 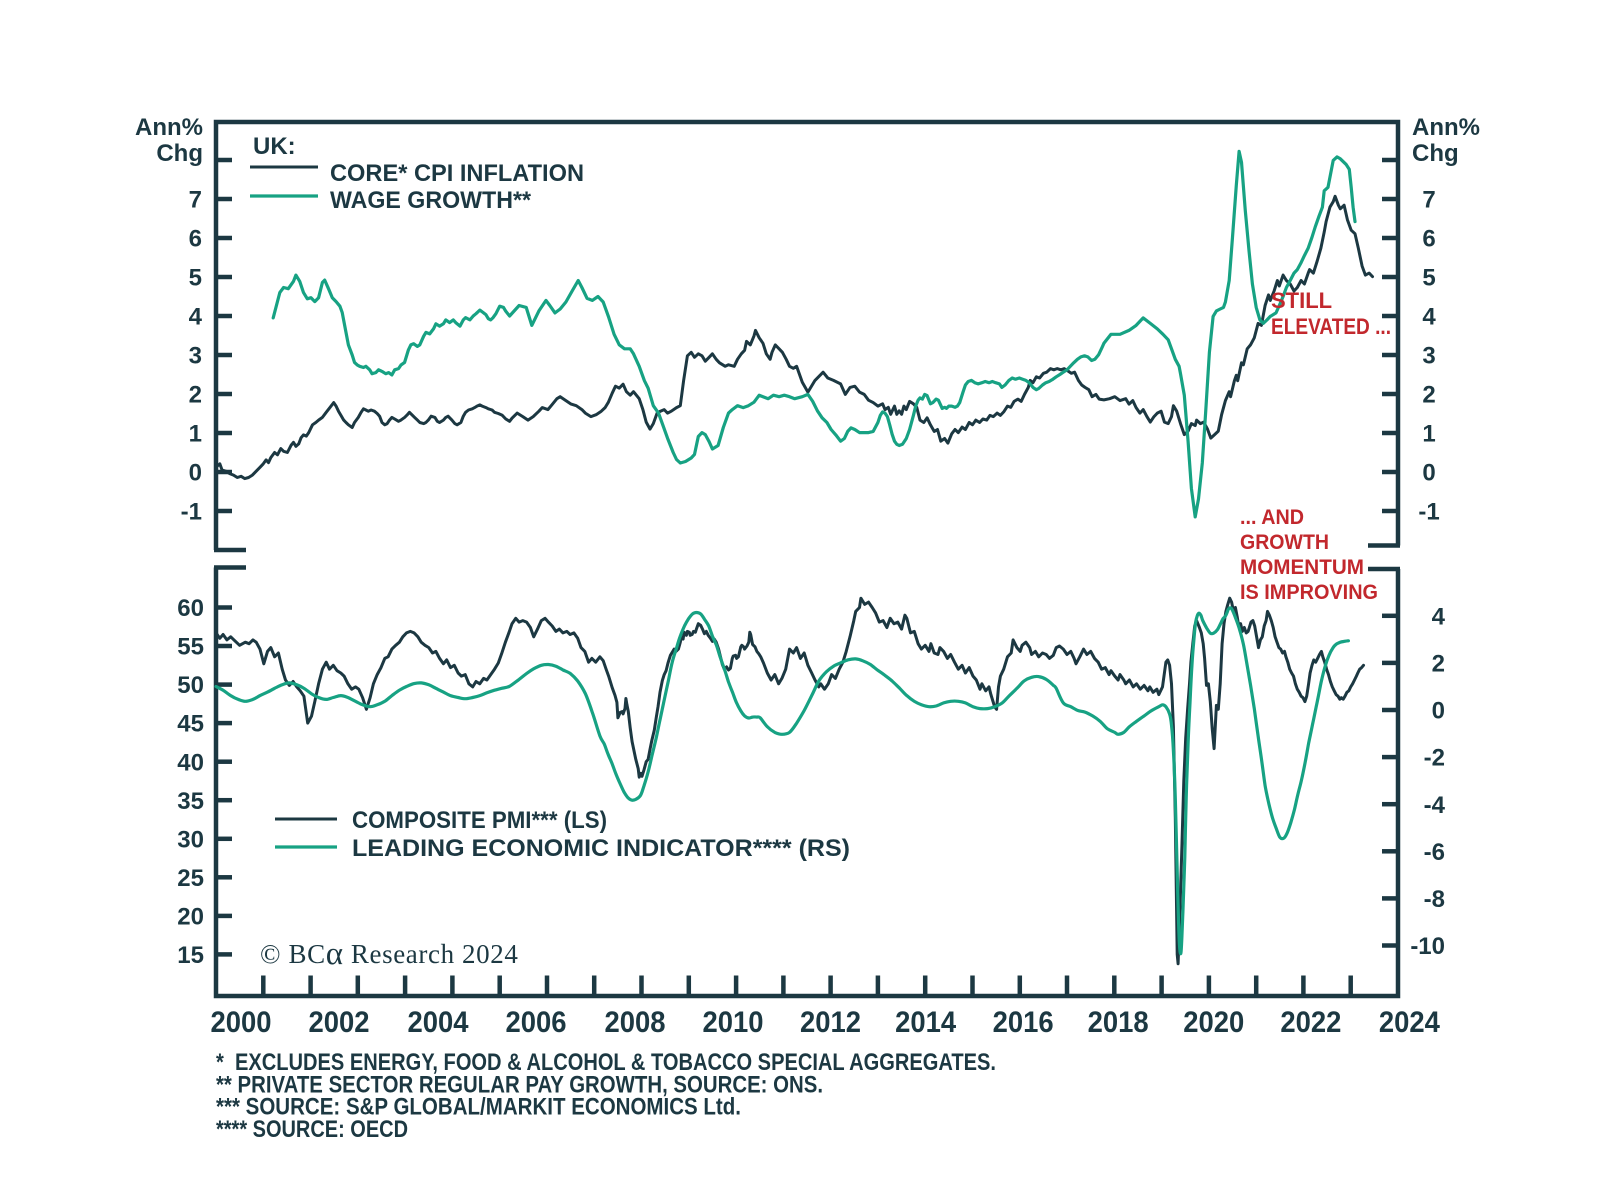 I want to click on svg-text: 15, so click(x=190, y=955).